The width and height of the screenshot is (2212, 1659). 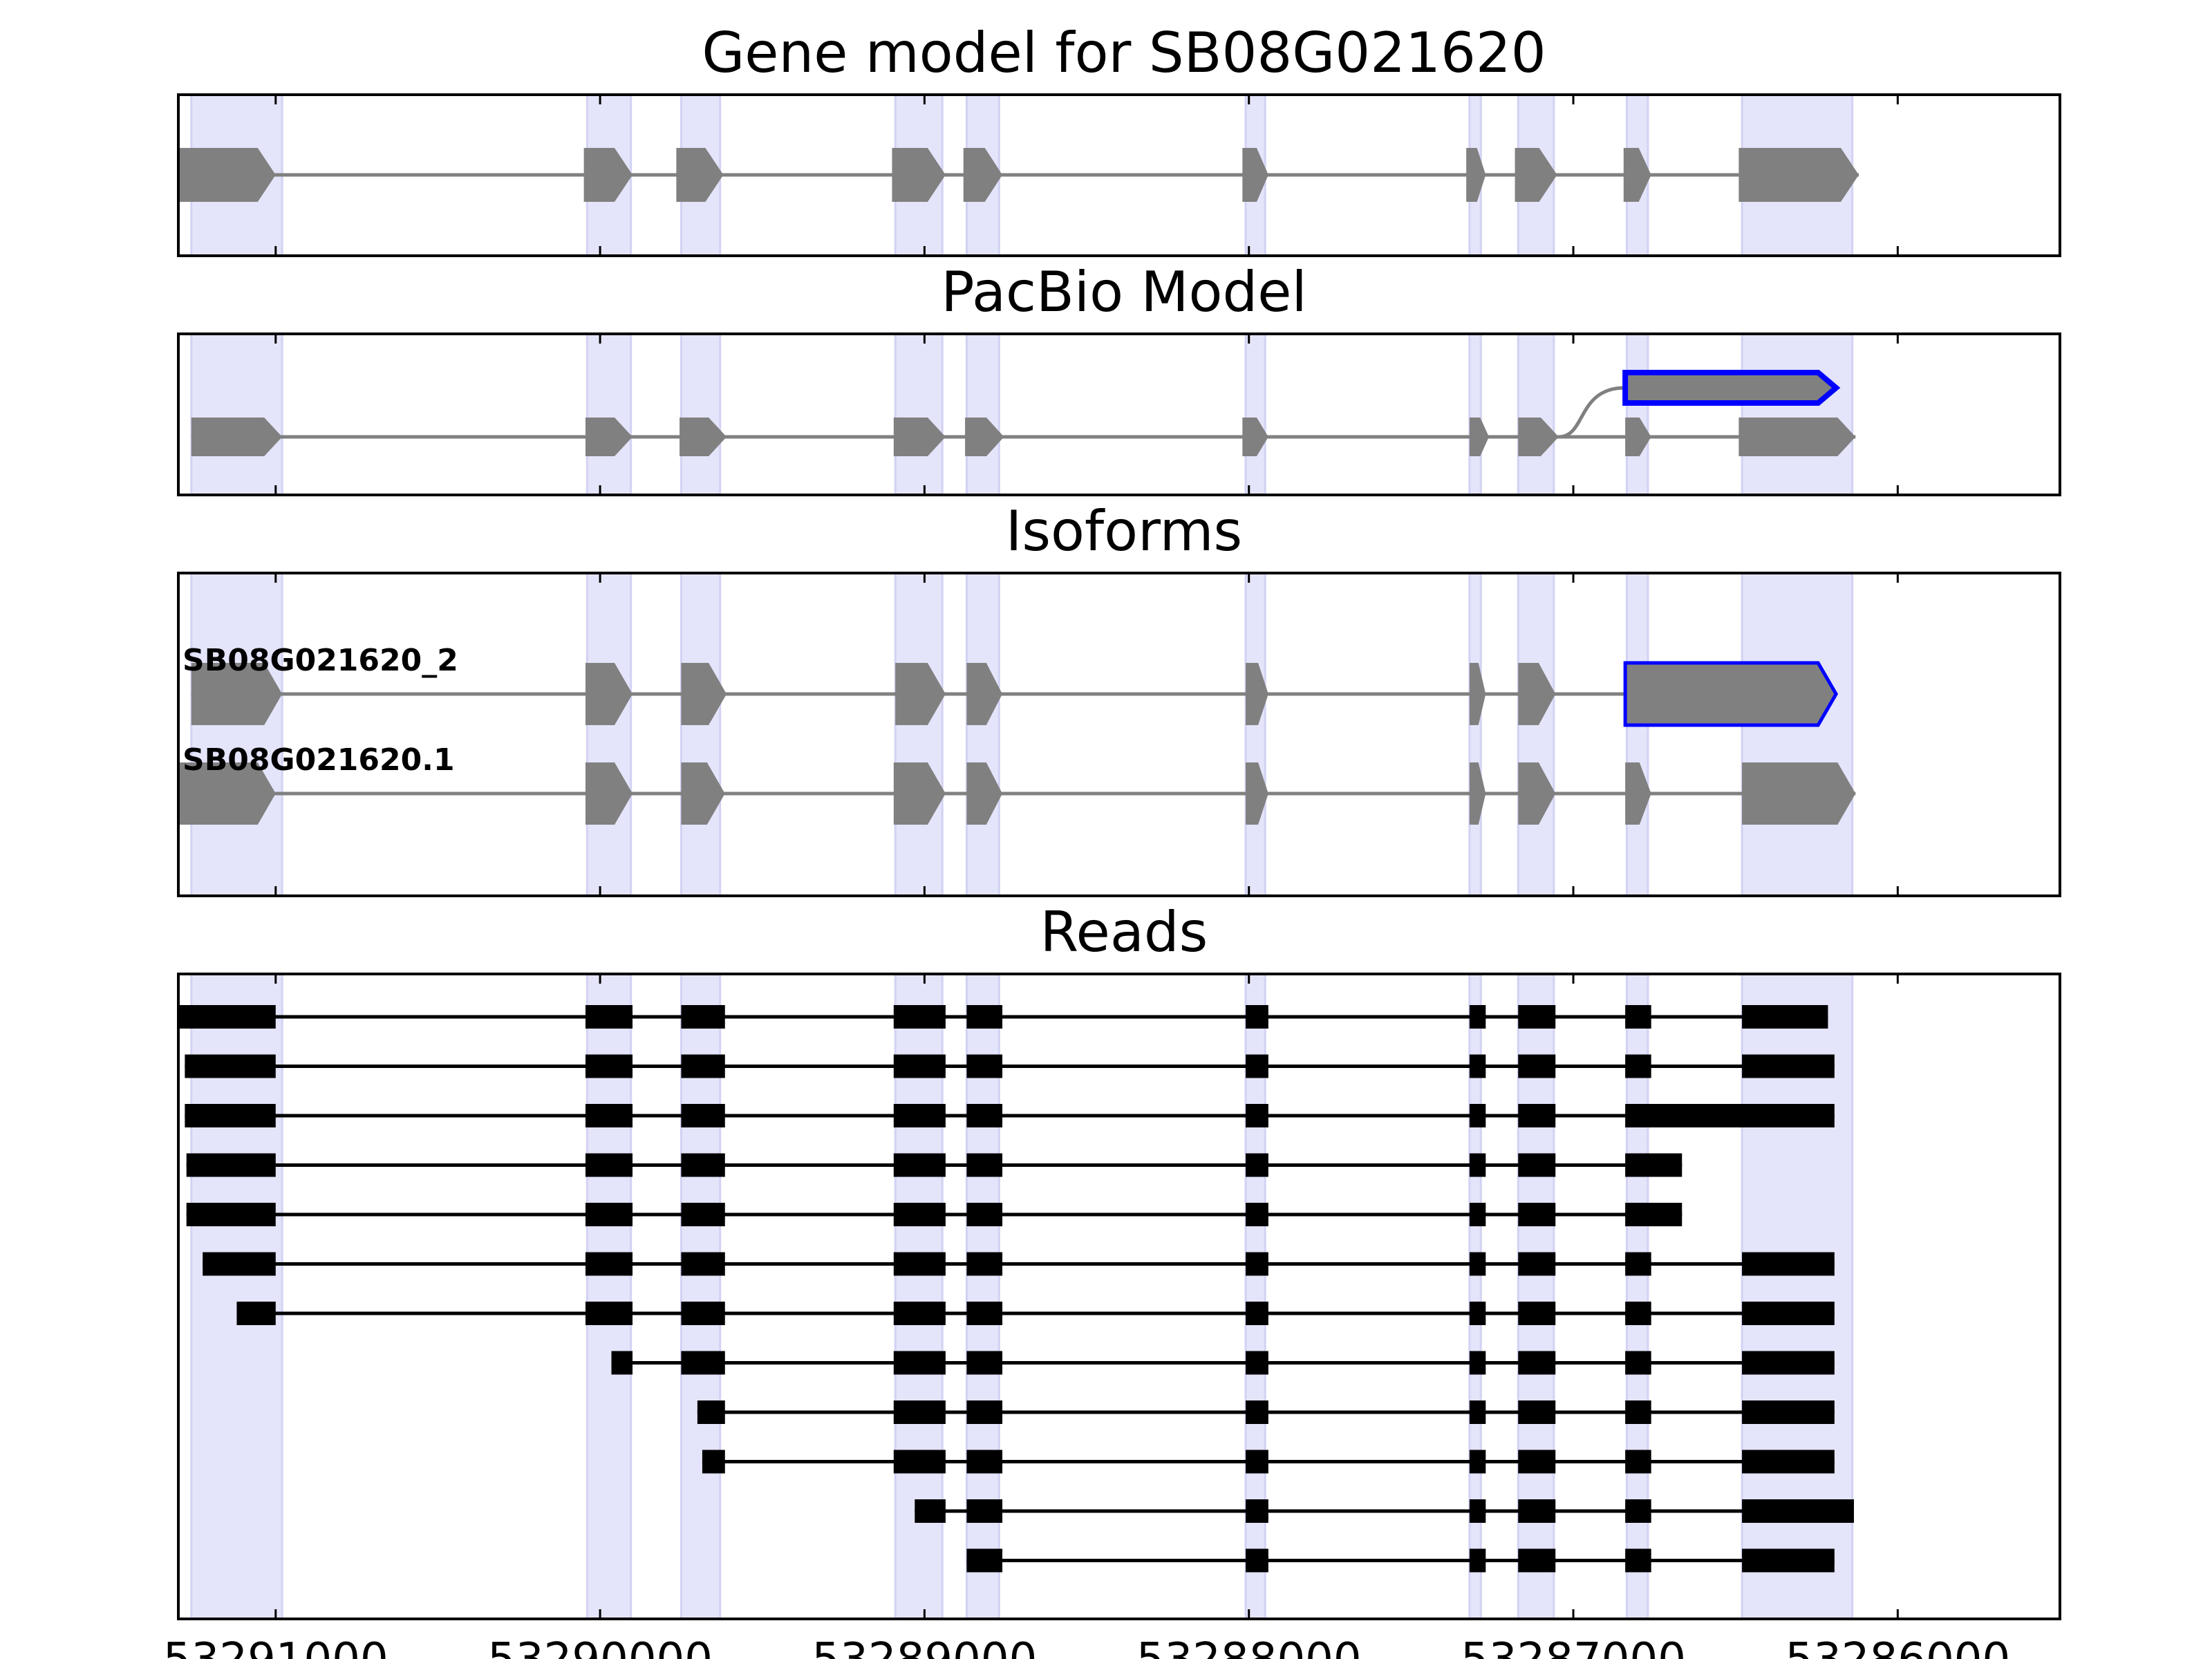 What do you see at coordinates (1119, 378) in the screenshot?
I see `panel-pacbio-model: PacBio Model` at bounding box center [1119, 378].